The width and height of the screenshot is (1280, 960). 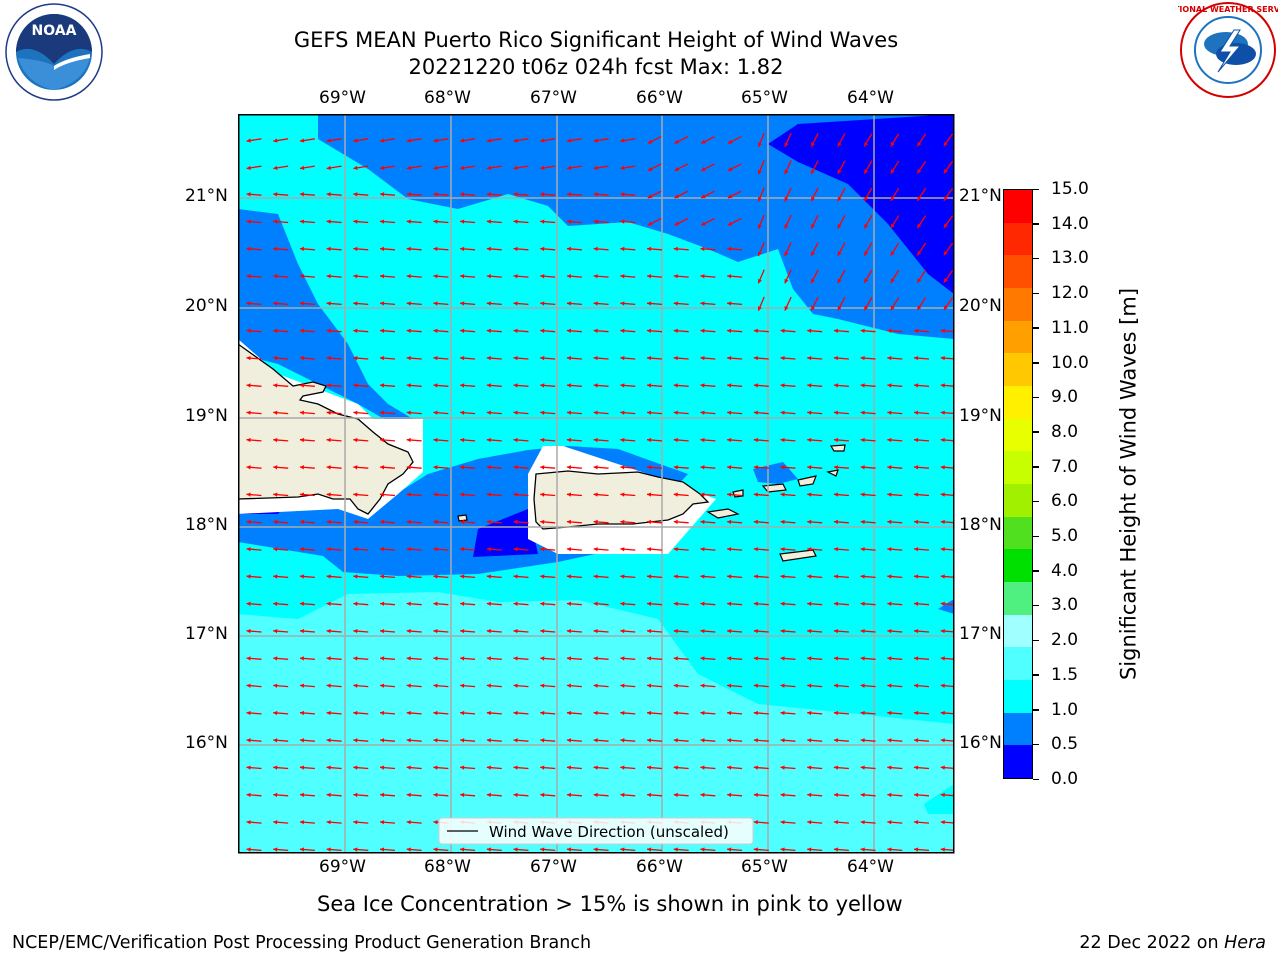 I want to click on colorbar-tick-label: 2.0, so click(x=1065, y=640).